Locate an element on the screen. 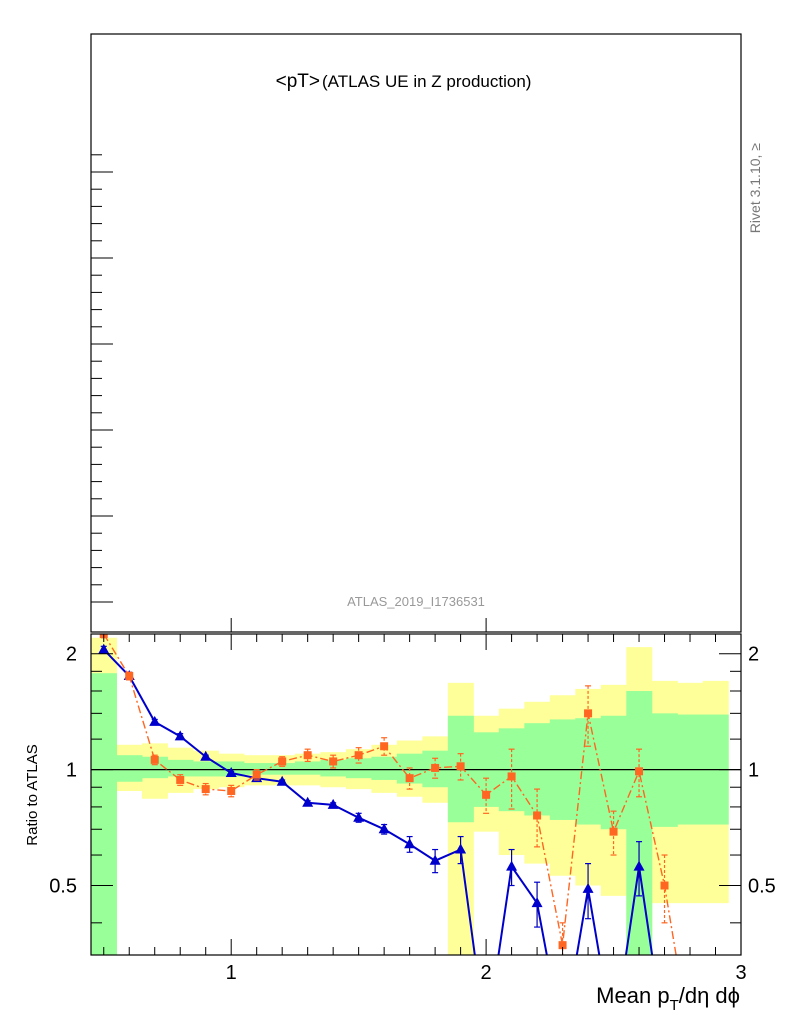  y-tick-label-right: 1 is located at coordinates (753, 771).